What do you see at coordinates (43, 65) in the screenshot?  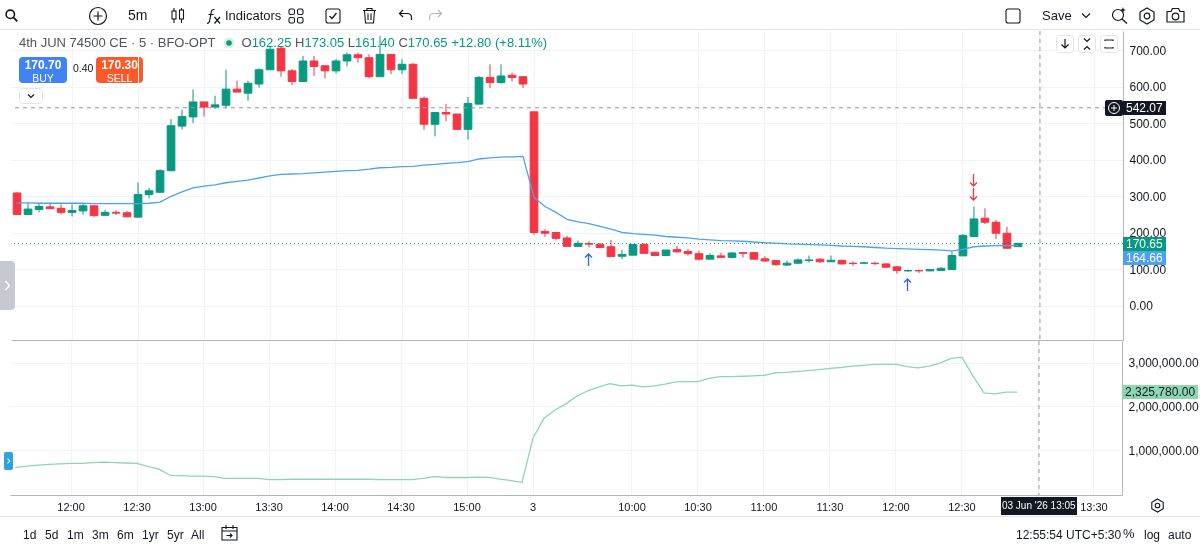 I see `annotation: 170.70` at bounding box center [43, 65].